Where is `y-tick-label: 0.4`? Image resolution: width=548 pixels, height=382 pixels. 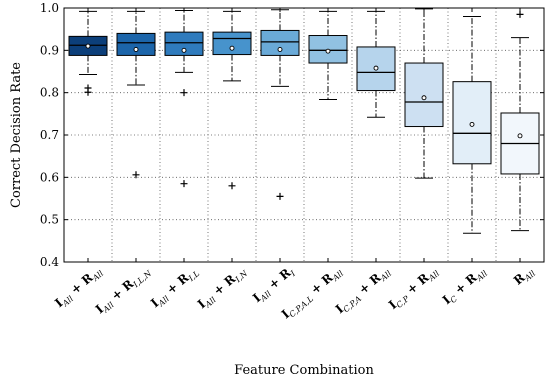 y-tick-label: 0.4 is located at coordinates (49, 262).